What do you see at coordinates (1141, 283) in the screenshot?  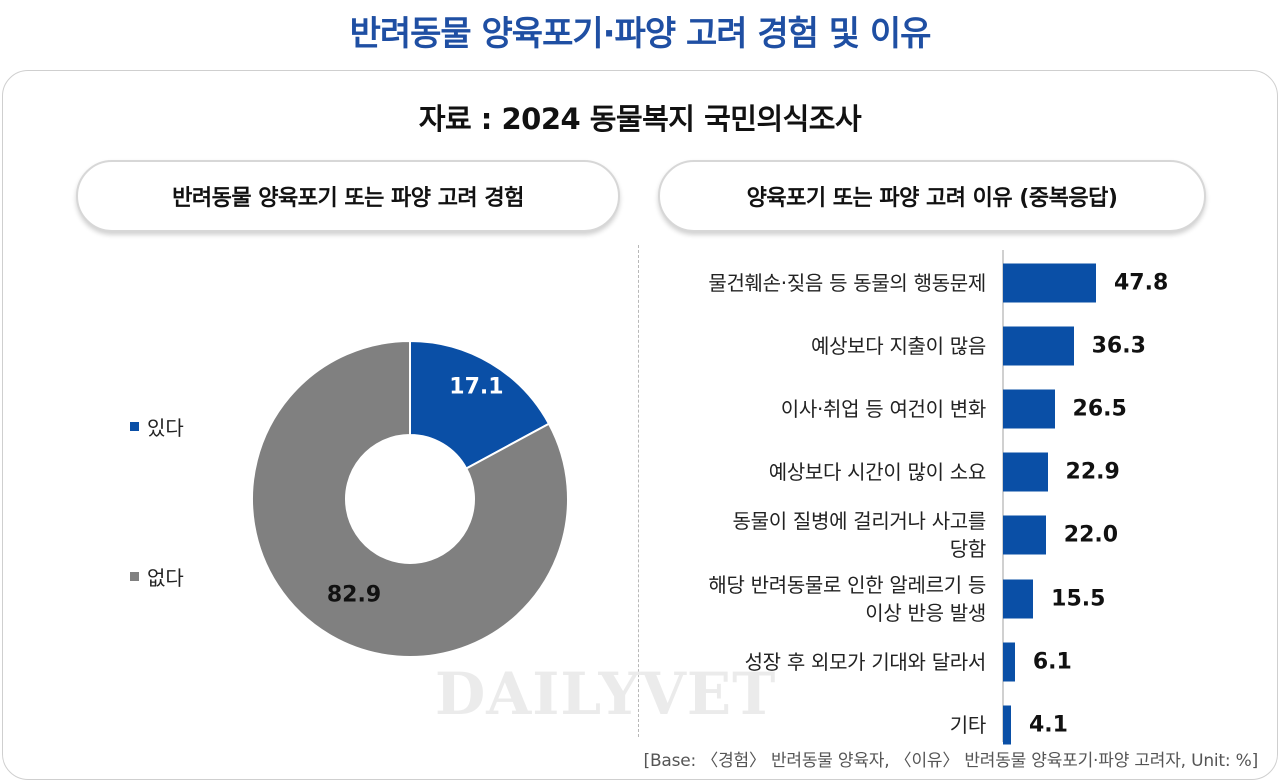 I see `bar-value-label: 47.8` at bounding box center [1141, 283].